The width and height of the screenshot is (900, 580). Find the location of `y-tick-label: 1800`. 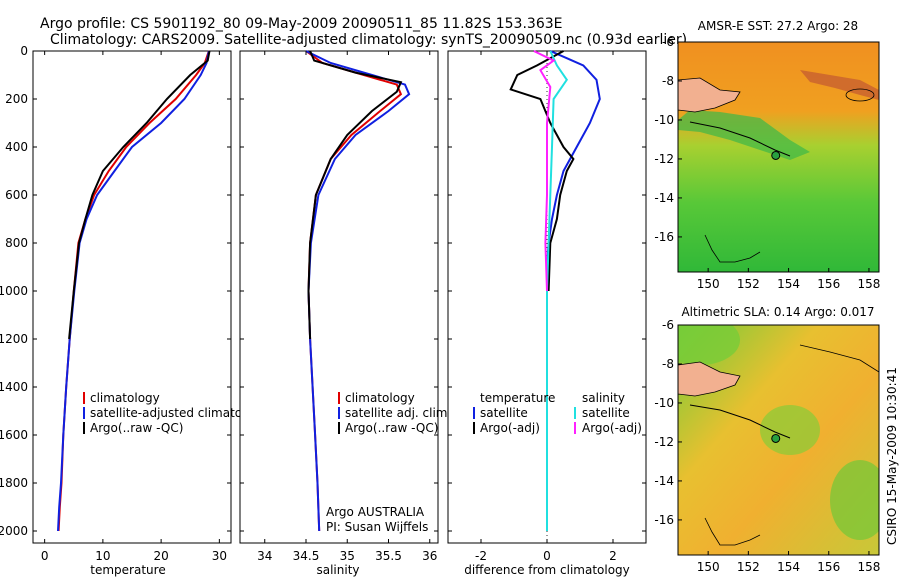

y-tick-label: 1800 is located at coordinates (14, 483).